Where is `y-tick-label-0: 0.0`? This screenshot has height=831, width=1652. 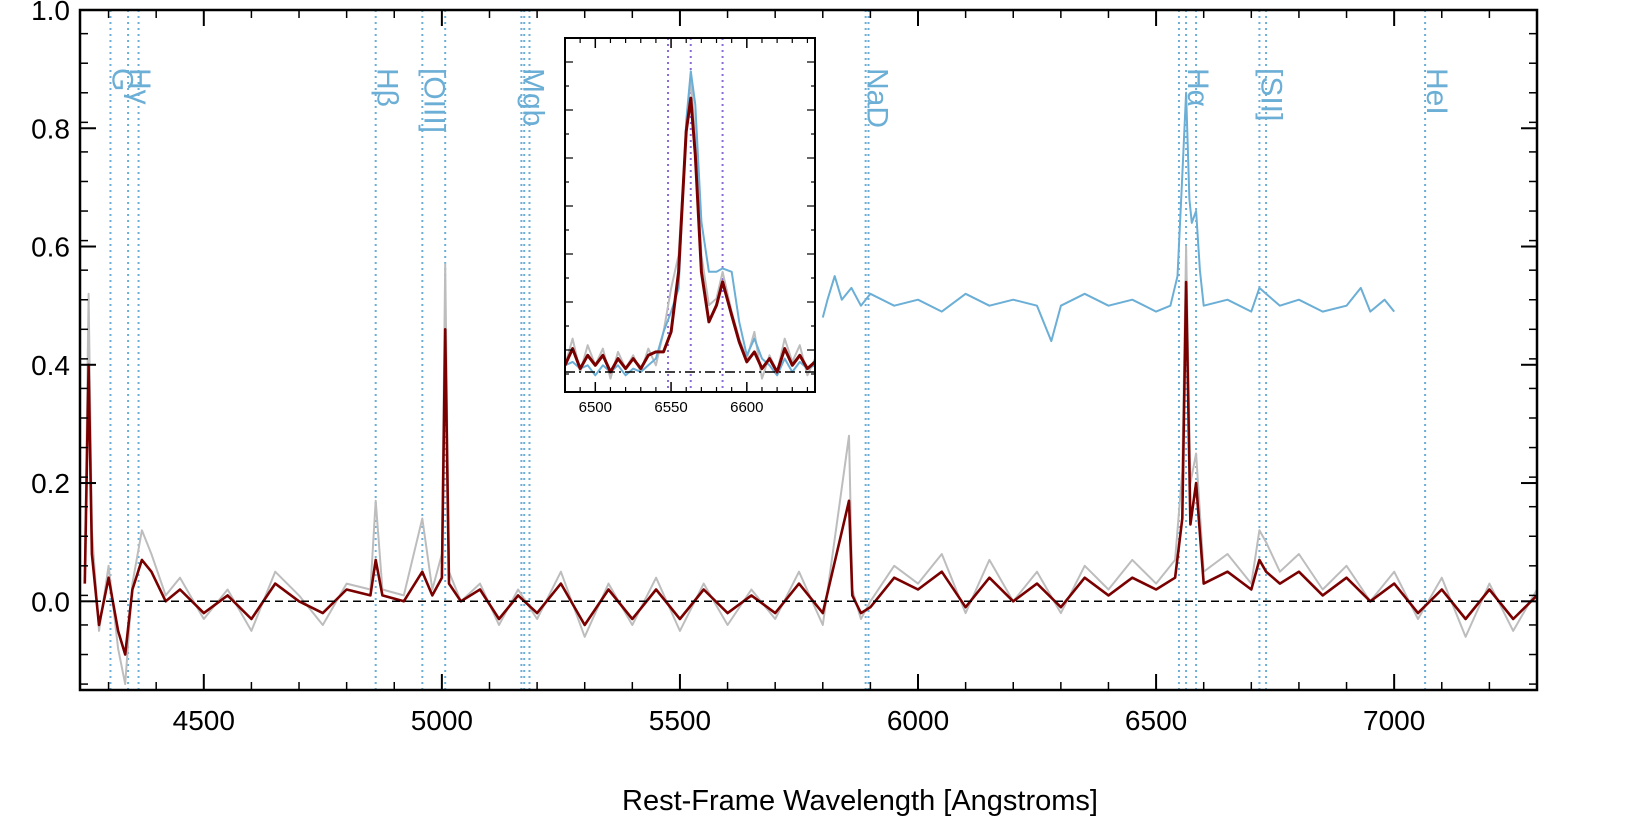
y-tick-label-0: 0.0 is located at coordinates (50, 601).